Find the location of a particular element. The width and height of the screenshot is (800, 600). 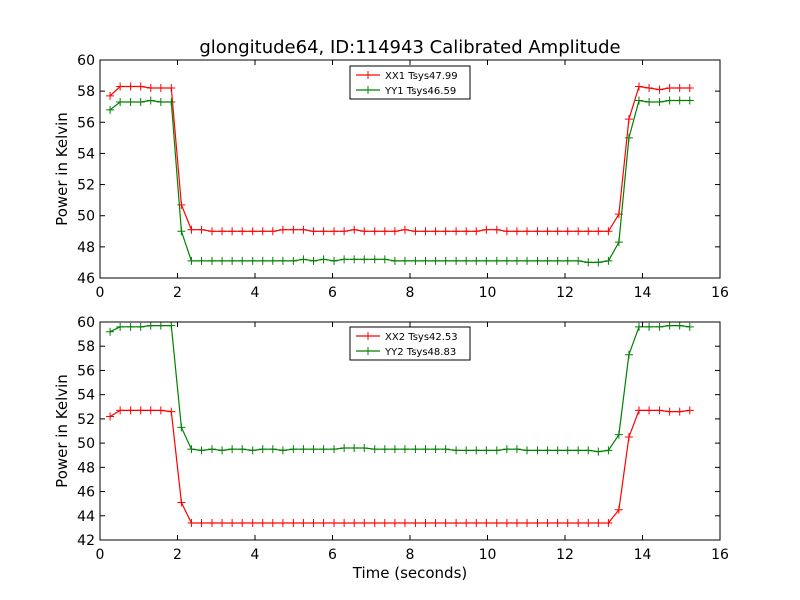

y-tick-label: 50 is located at coordinates (86, 444).